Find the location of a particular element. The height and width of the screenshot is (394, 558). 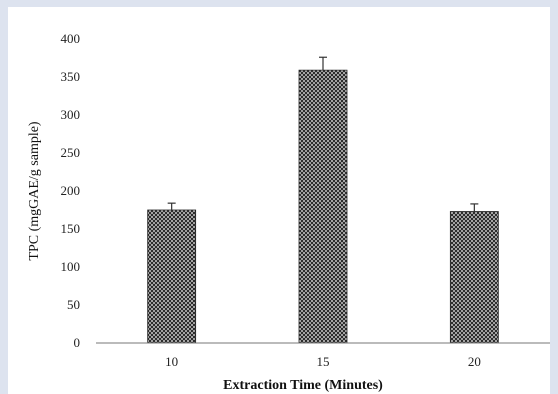

y-tick-label: 250 is located at coordinates (71, 152).